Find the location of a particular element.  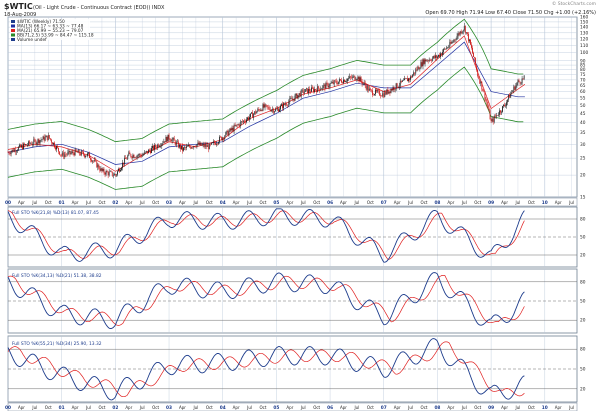

x-axis-year-label: 01 is located at coordinates (62, 408).